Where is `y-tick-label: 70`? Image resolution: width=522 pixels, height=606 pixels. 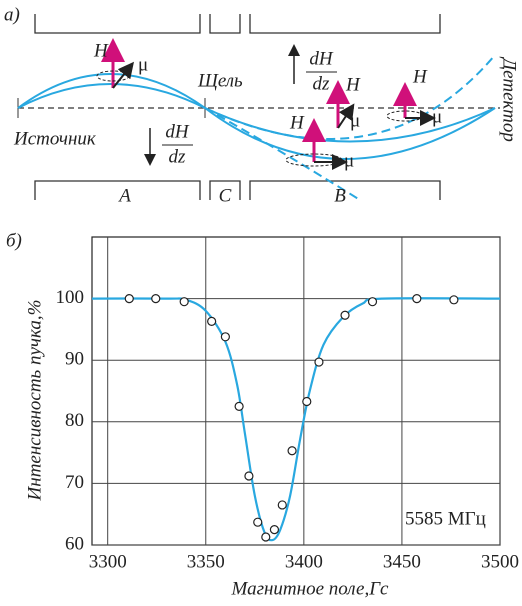 y-tick-label: 70 is located at coordinates (74, 482).